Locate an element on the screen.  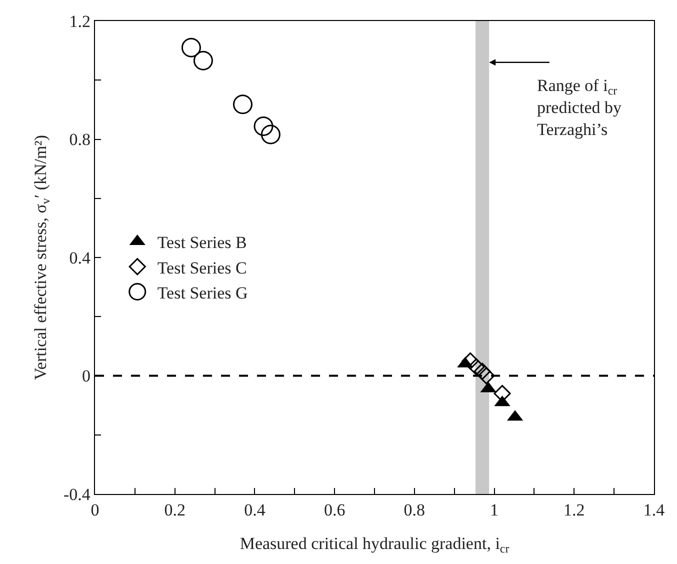
x-tick-label: 1.2 is located at coordinates (574, 510).